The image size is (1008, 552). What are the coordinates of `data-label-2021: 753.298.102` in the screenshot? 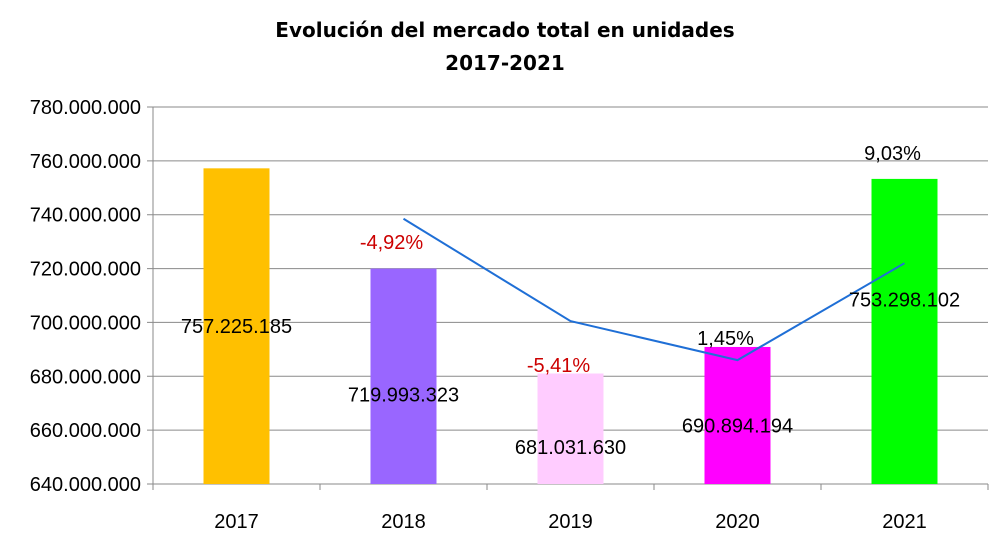 It's located at (904, 300).